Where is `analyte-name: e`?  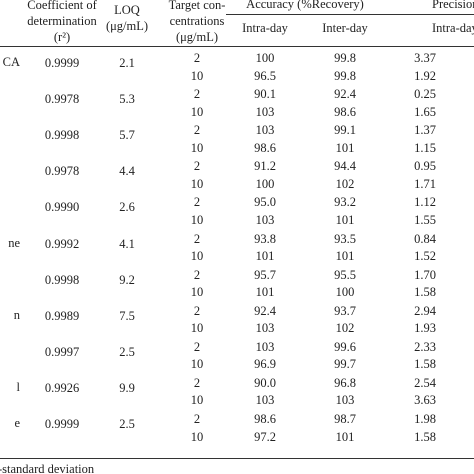
analyte-name: e is located at coordinates (17, 422).